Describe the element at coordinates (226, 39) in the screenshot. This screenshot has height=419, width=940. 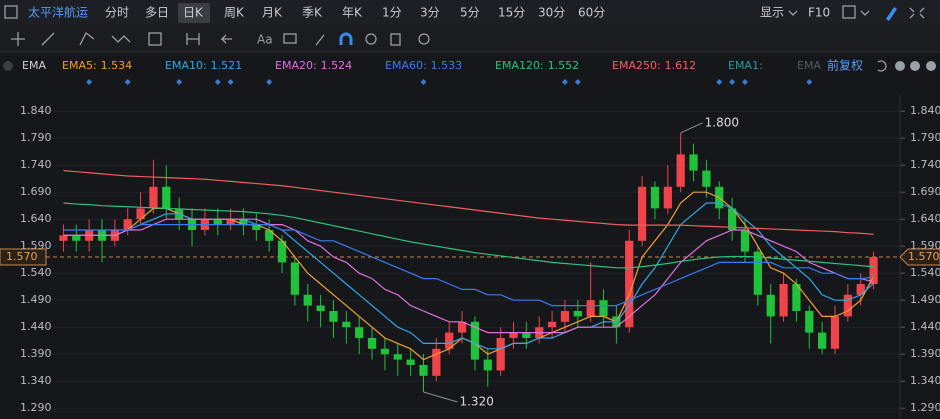
I see `arrow-tool` at that location.